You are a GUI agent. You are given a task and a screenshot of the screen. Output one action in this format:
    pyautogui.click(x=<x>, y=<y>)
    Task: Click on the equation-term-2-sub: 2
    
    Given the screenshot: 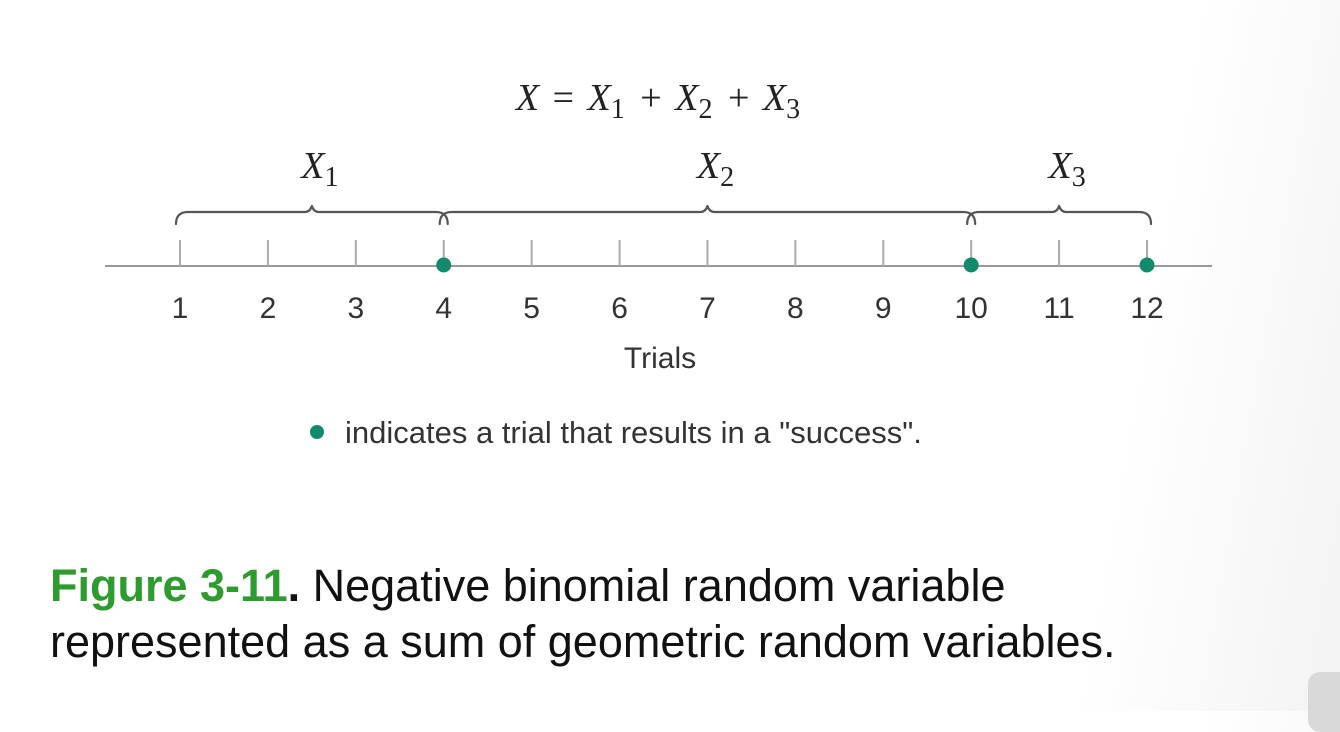 What is the action you would take?
    pyautogui.click(x=705, y=109)
    